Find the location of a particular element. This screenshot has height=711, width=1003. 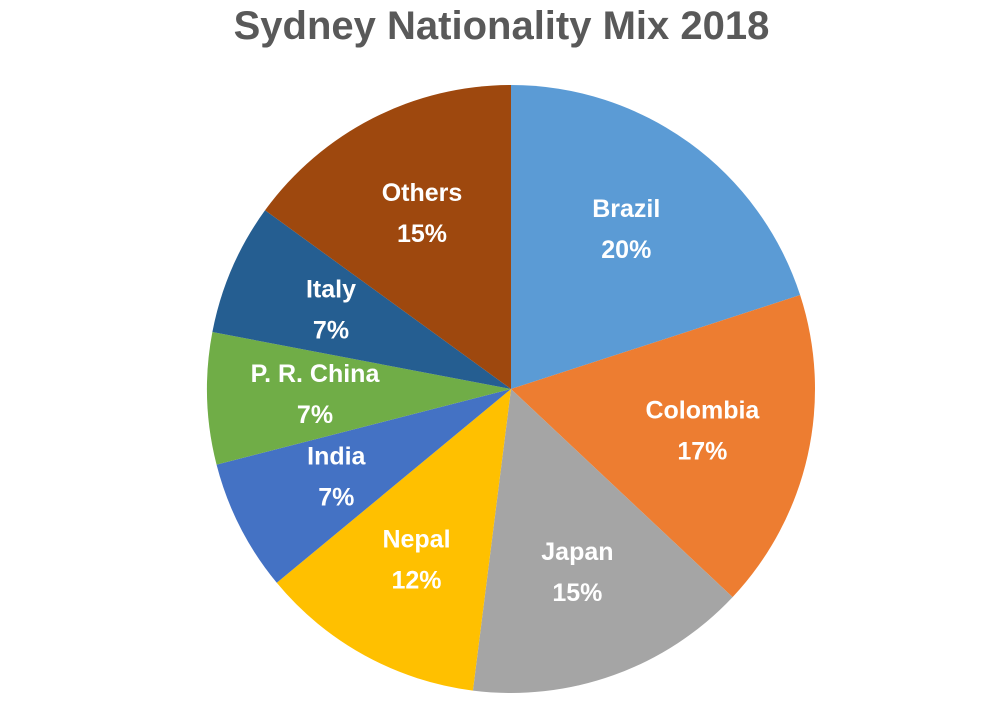

pie-slice-colombia is located at coordinates (663, 446).